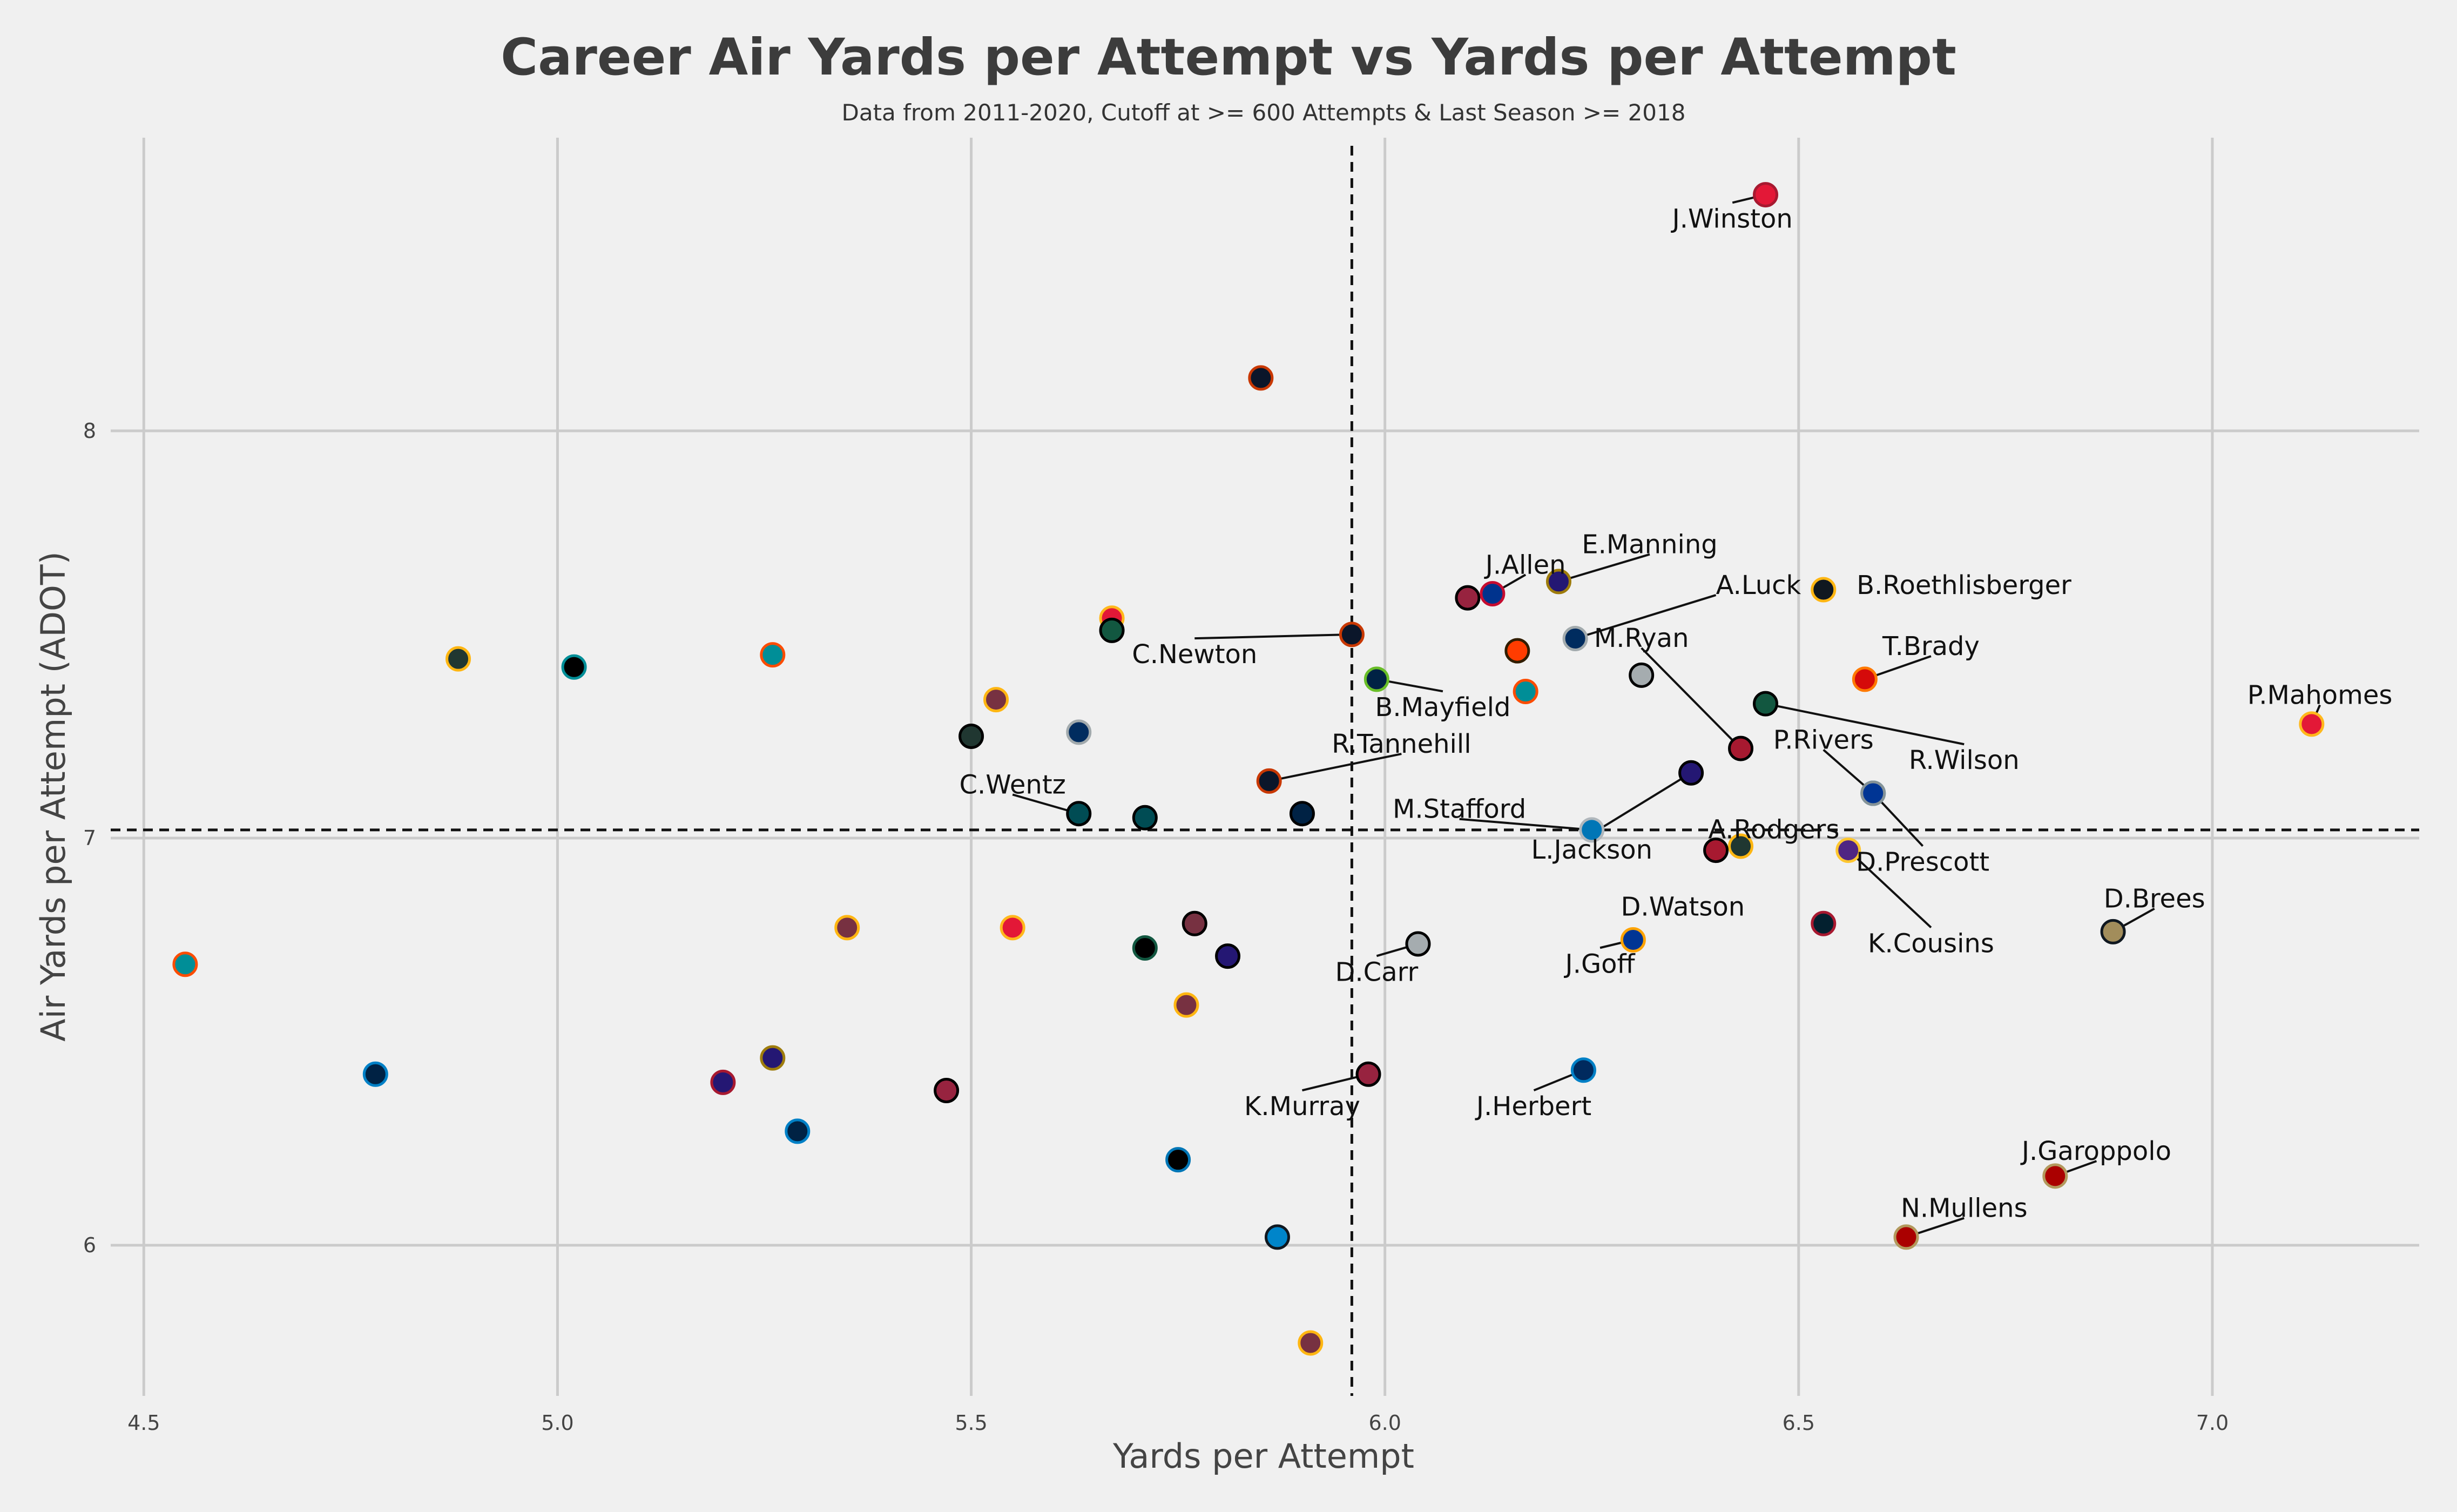 This screenshot has width=2457, height=1512. Describe the element at coordinates (1376, 679) in the screenshot. I see `data-point-b-mayfield` at that location.